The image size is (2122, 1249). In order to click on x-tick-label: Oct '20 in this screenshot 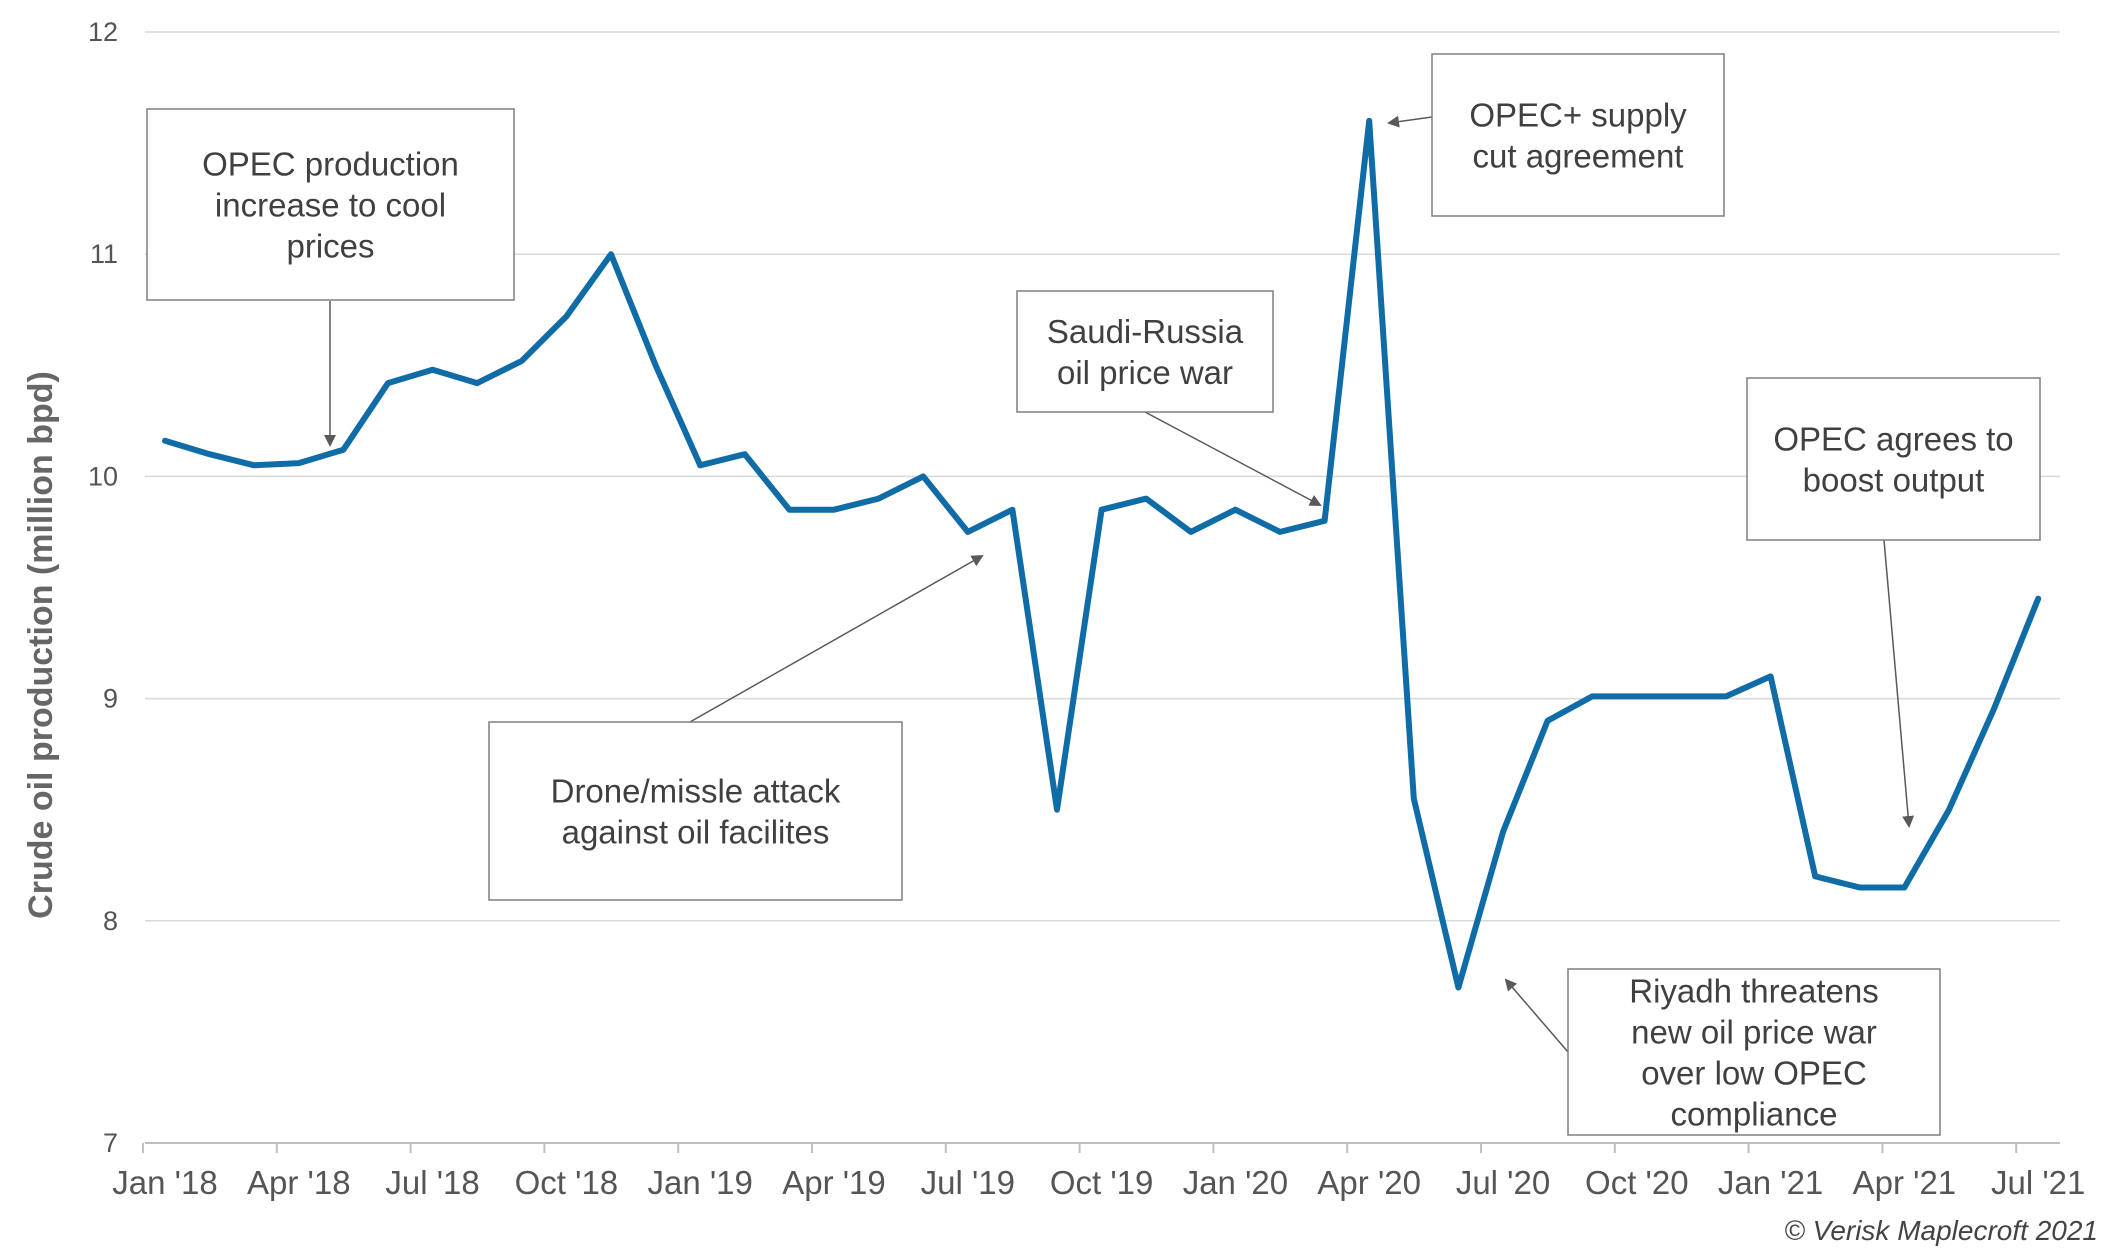, I will do `click(1637, 1182)`.